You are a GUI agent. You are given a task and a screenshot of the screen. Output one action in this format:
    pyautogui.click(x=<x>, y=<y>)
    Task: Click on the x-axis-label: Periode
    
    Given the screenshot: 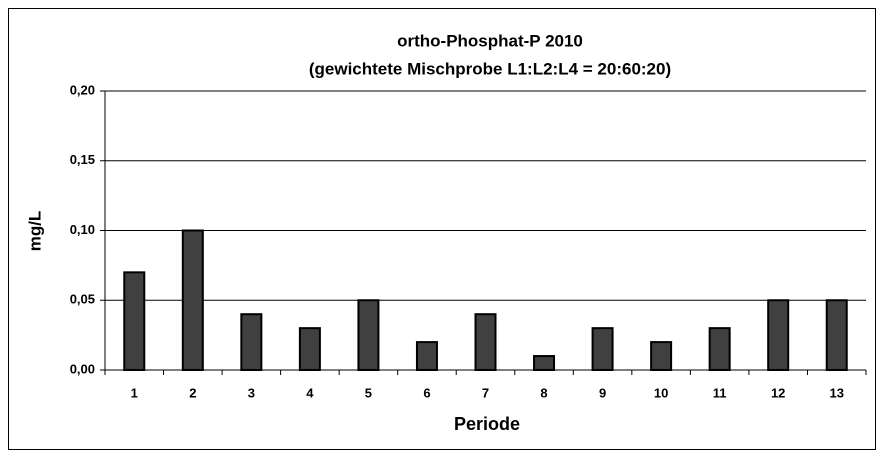 What is the action you would take?
    pyautogui.click(x=487, y=424)
    